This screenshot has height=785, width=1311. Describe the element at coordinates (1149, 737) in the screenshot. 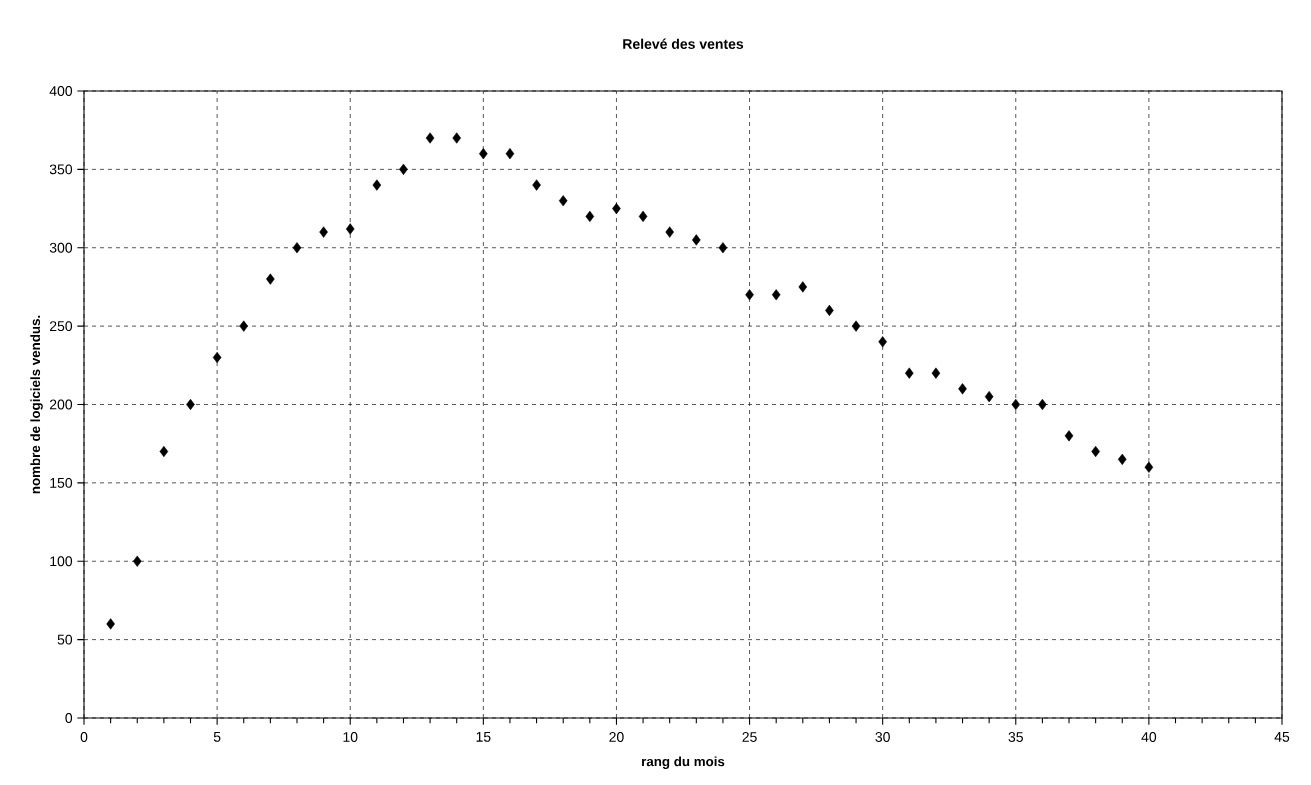

I see `x-tick-label: 40` at that location.